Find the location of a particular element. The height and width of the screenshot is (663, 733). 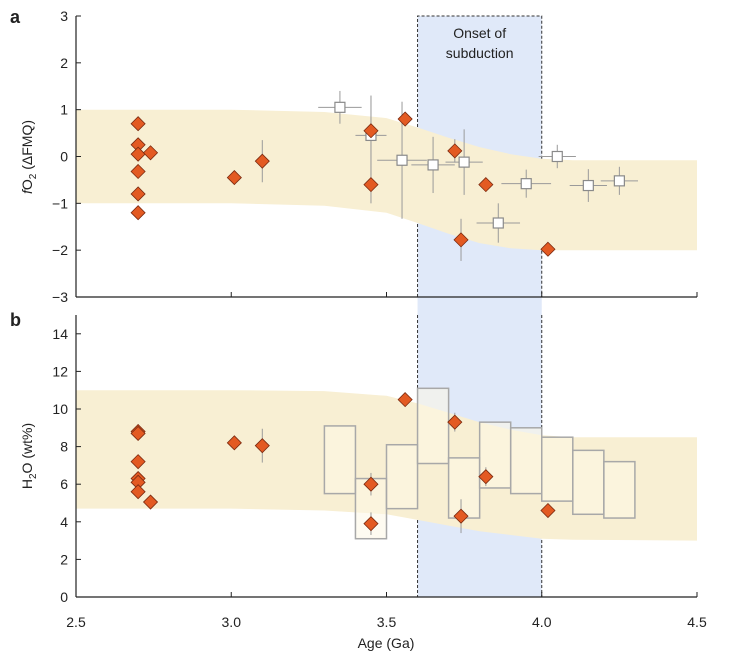

y-tick-label: 3 is located at coordinates (64, 16).